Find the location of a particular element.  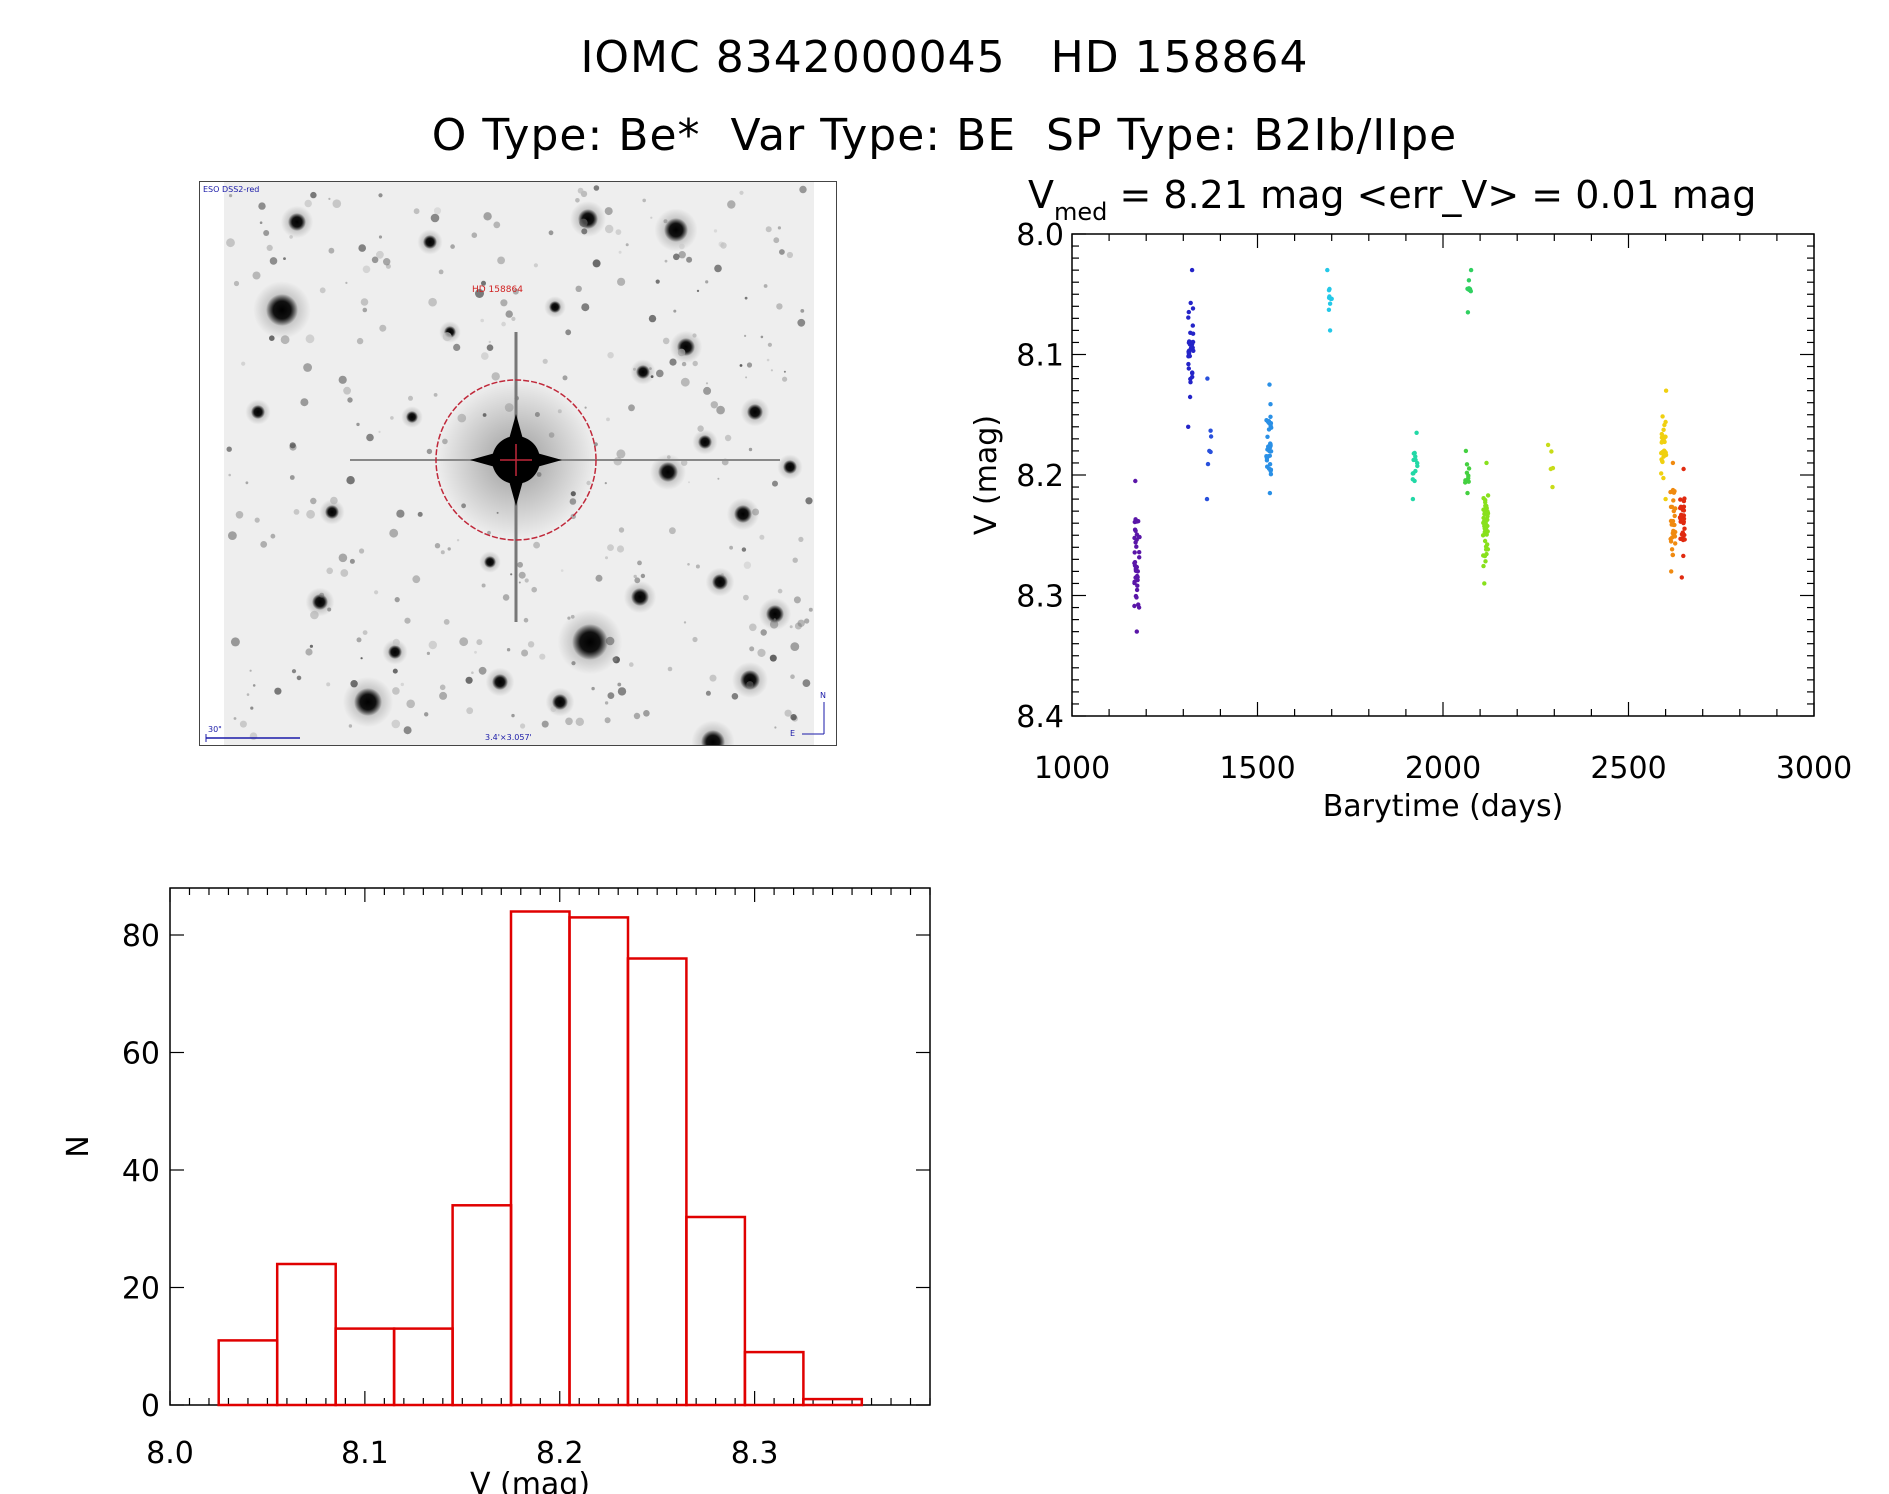

hist-plot-frame is located at coordinates (550, 1146).